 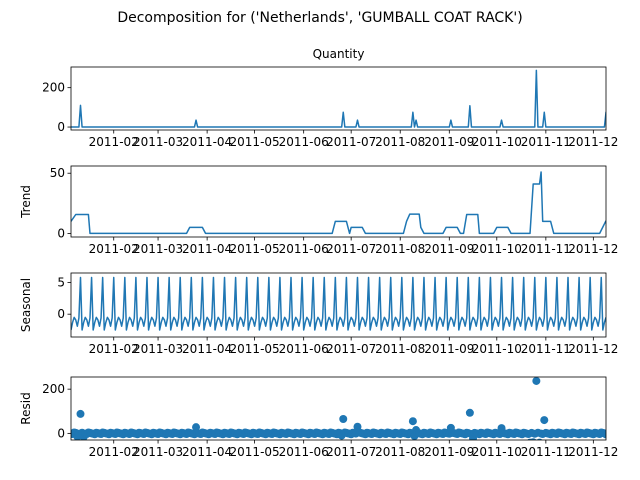 What do you see at coordinates (26, 202) in the screenshot?
I see `y-axis-label: Trend` at bounding box center [26, 202].